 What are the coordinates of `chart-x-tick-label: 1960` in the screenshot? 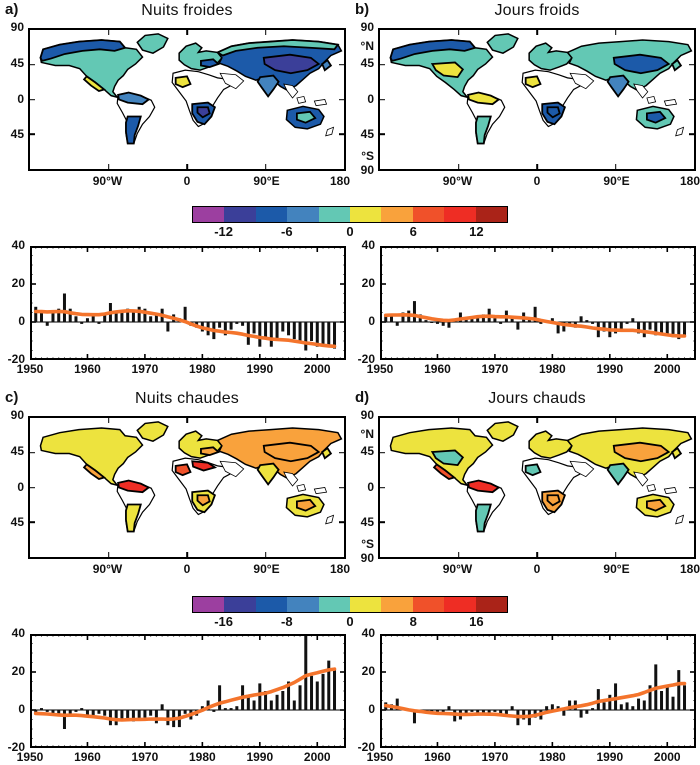 It's located at (437, 757).